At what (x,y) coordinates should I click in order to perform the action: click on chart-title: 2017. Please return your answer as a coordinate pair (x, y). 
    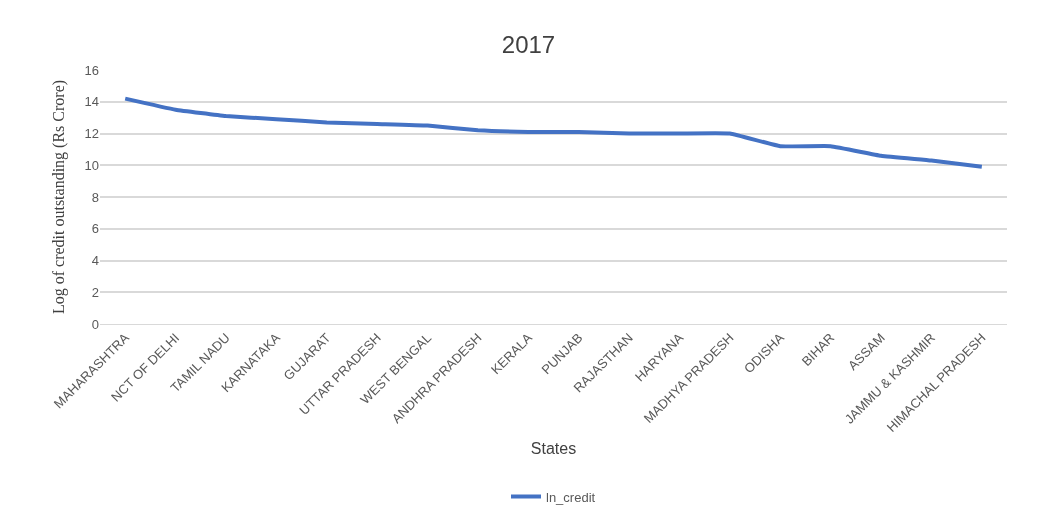
    Looking at the image, I should click on (528, 45).